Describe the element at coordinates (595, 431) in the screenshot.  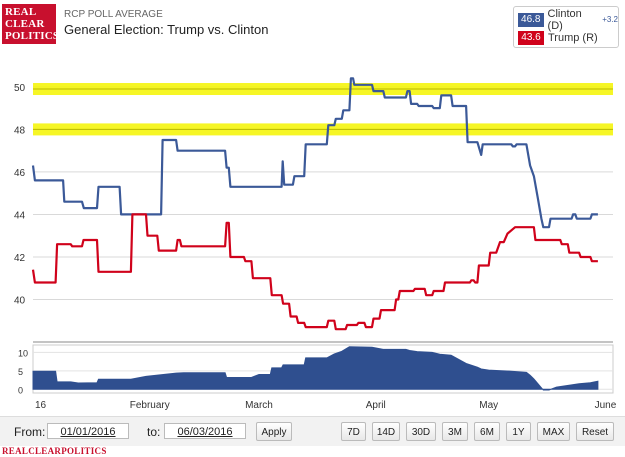
I see `reset-button: Reset` at that location.